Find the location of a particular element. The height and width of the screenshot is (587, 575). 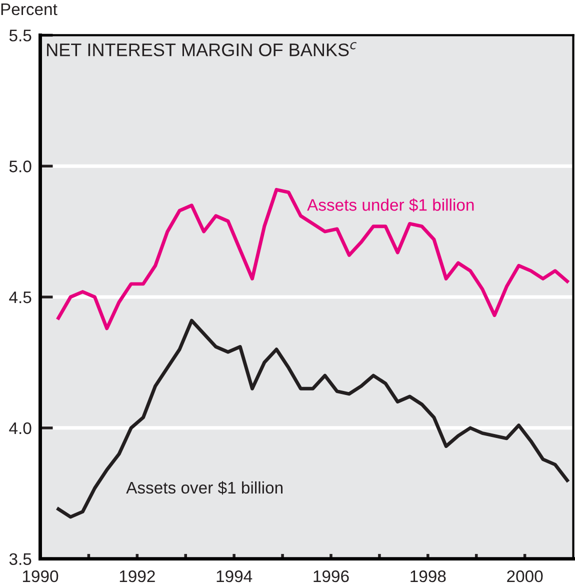

x-tick-label: 1994 is located at coordinates (234, 576).